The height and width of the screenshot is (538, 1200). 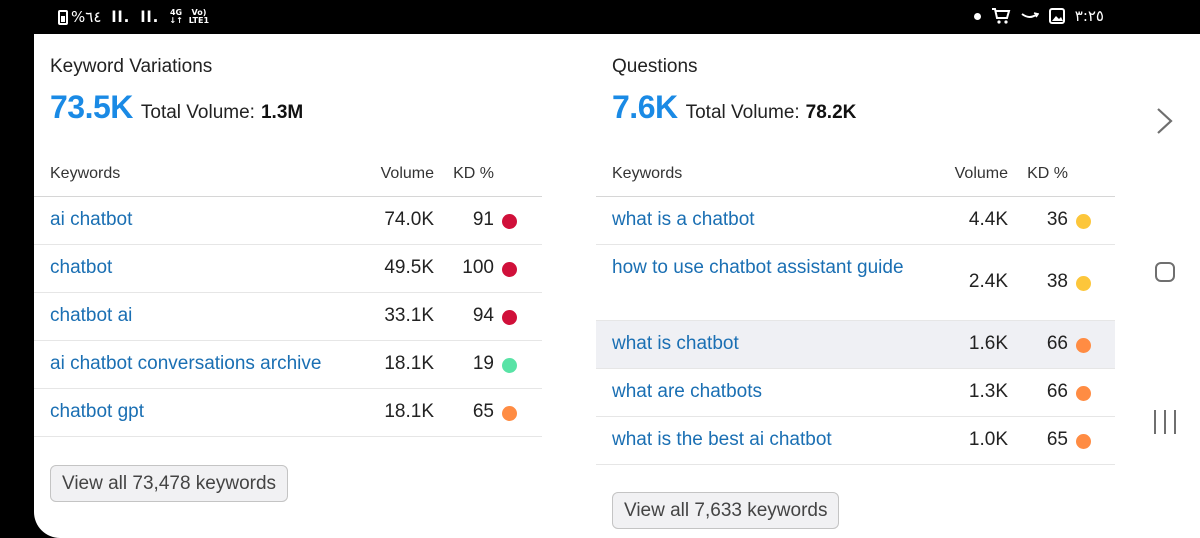 I want to click on kd-value: 19, so click(x=483, y=363).